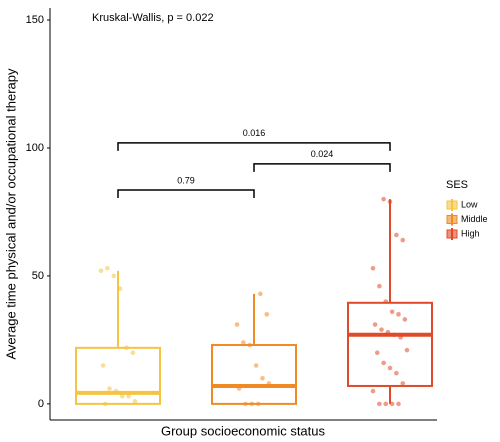  I want to click on legend-label: Low, so click(469, 204).